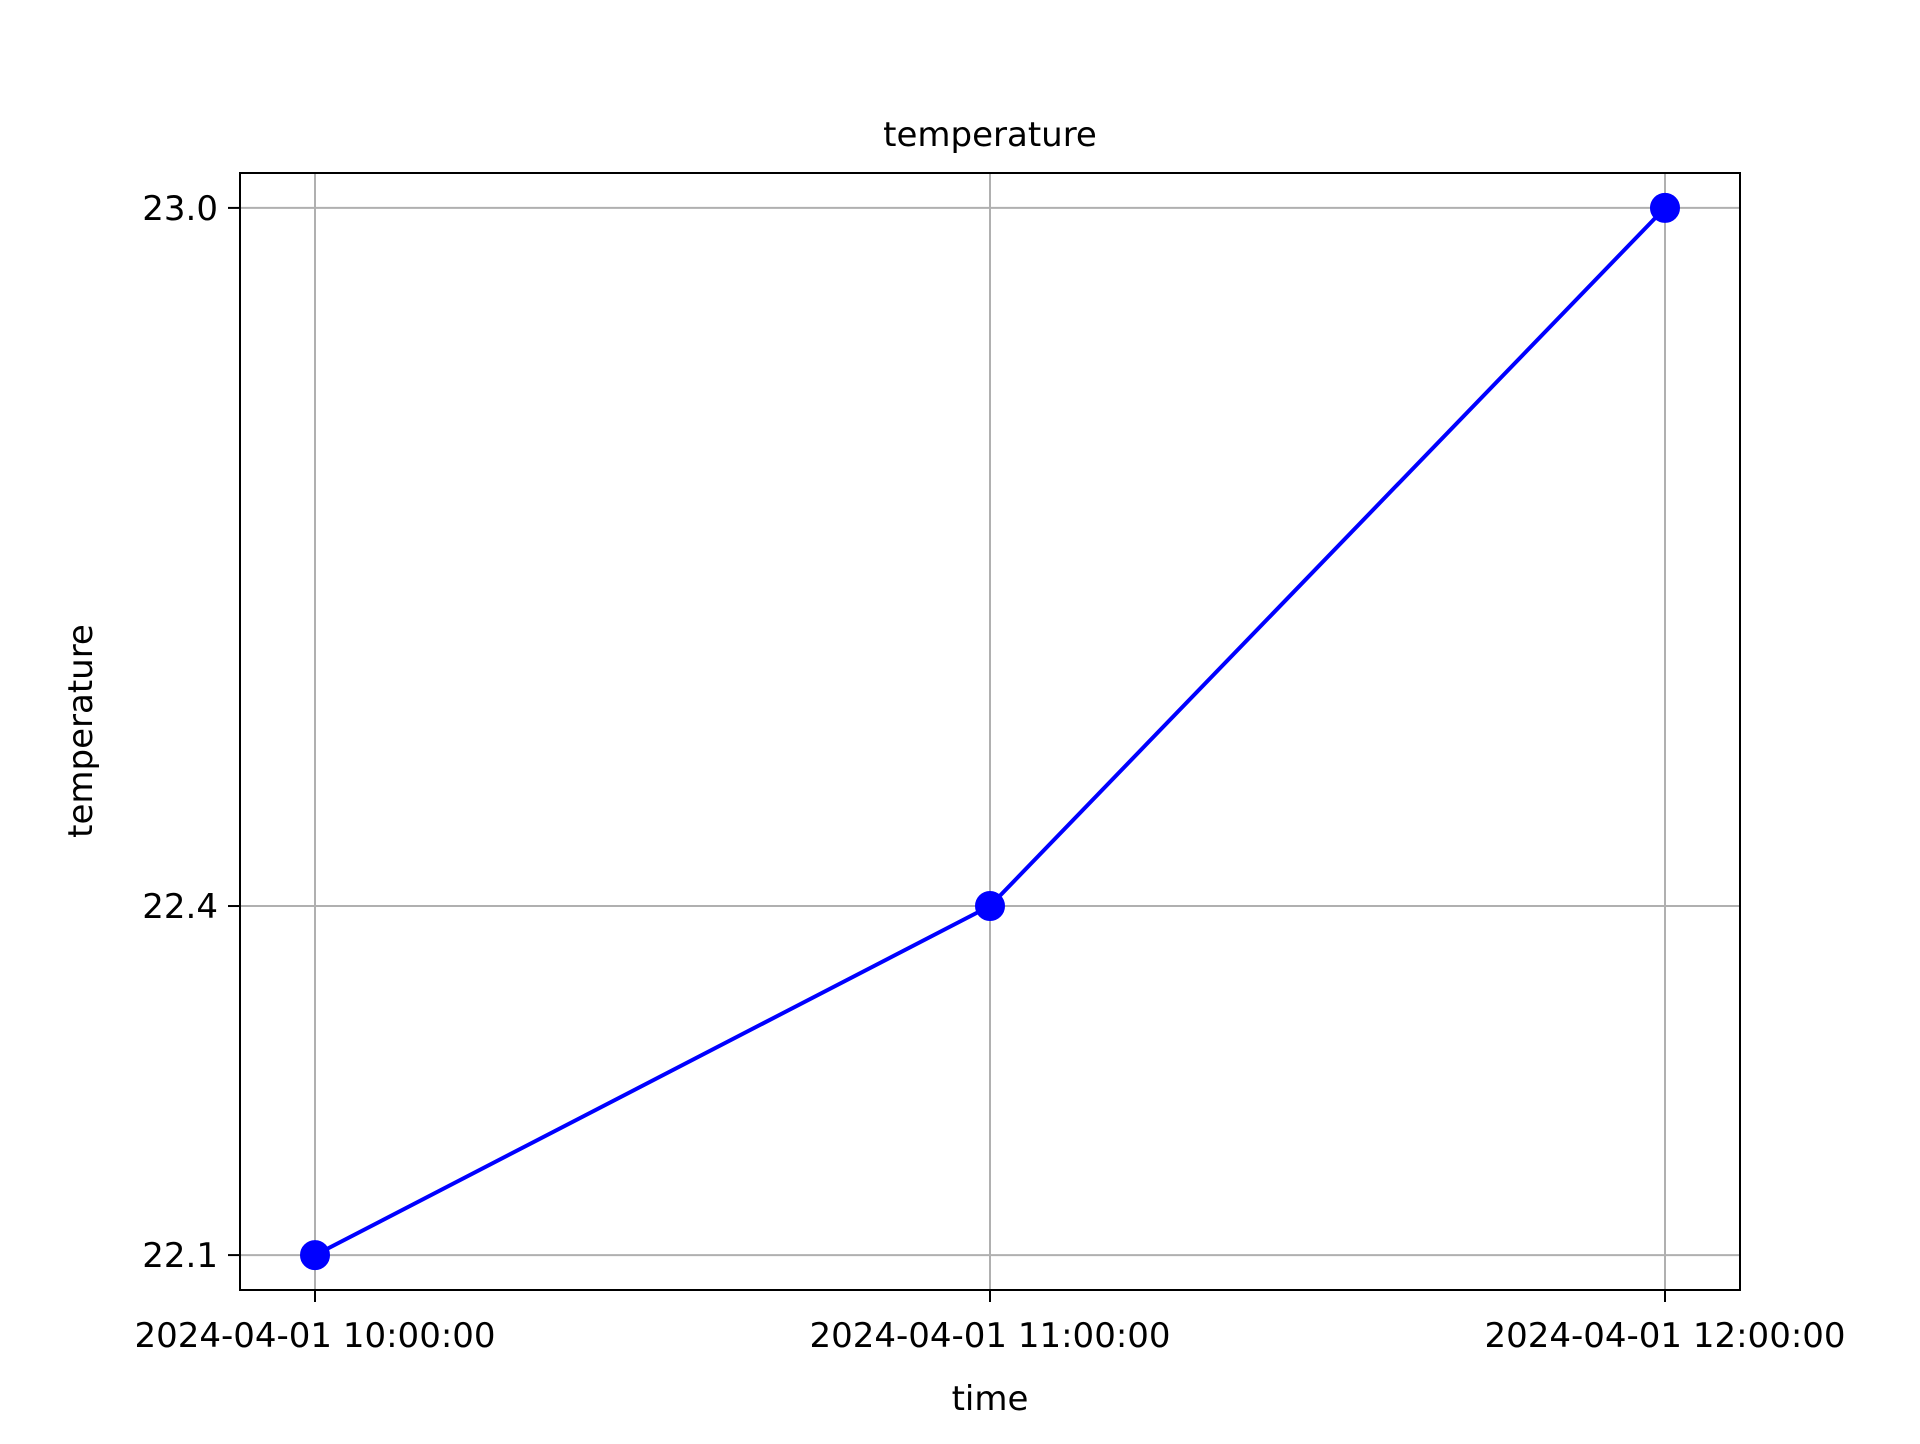 Image resolution: width=1920 pixels, height=1444 pixels. Describe the element at coordinates (990, 1399) in the screenshot. I see `x-axis-label: time` at that location.